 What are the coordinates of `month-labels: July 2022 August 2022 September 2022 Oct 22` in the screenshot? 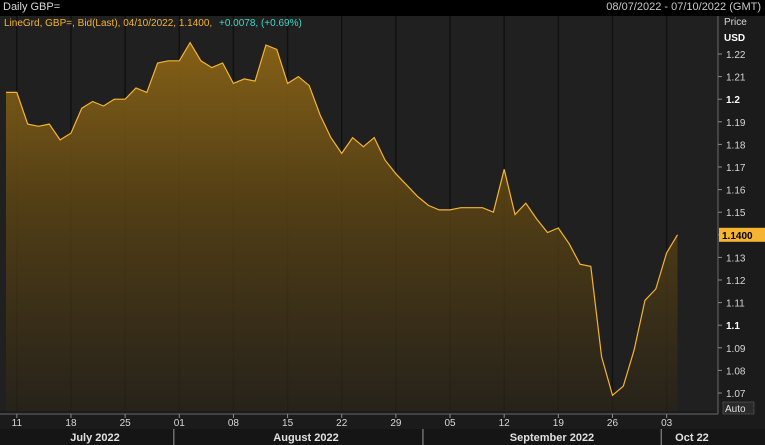 It's located at (389, 437).